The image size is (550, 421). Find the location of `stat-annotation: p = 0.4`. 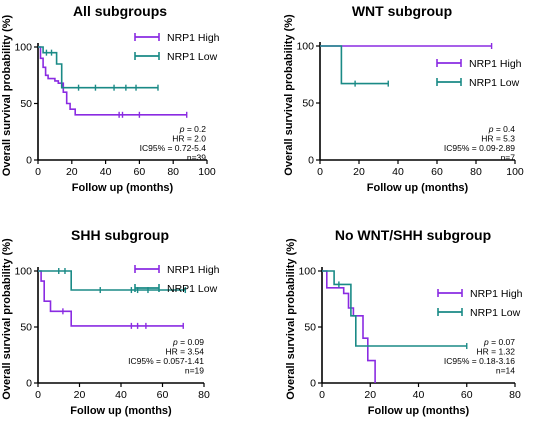

stat-annotation: p = 0.4 is located at coordinates (502, 129).